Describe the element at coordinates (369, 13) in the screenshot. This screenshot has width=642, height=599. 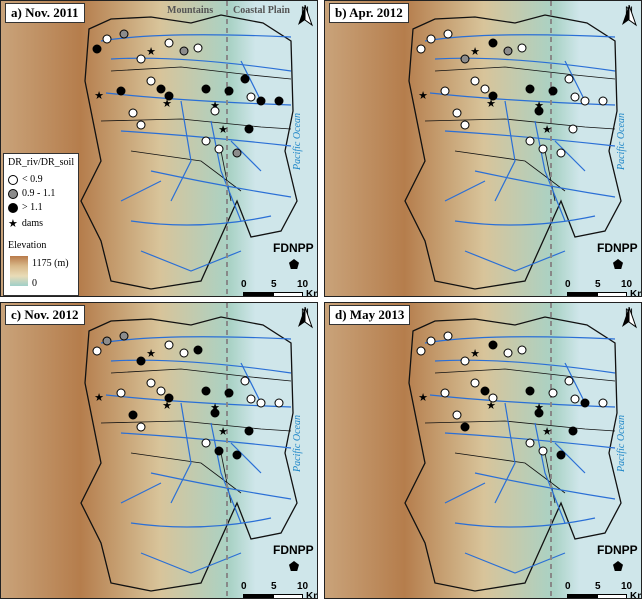
I see `panel-title: b) Apr. 2012` at that location.